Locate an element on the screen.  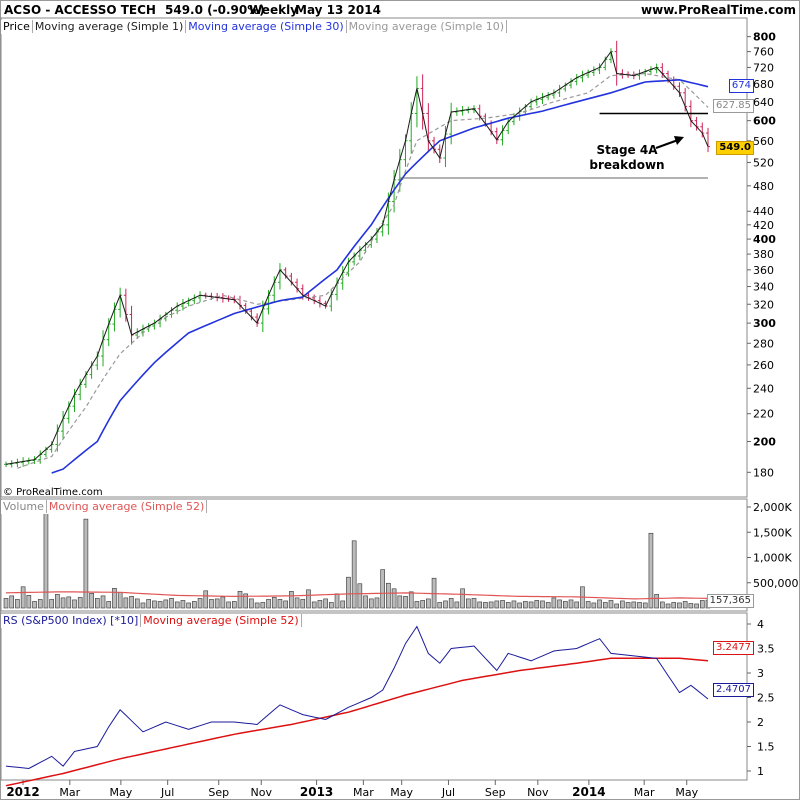
legend-volume-ma: Moving average (Simple 52) is located at coordinates (127, 506).